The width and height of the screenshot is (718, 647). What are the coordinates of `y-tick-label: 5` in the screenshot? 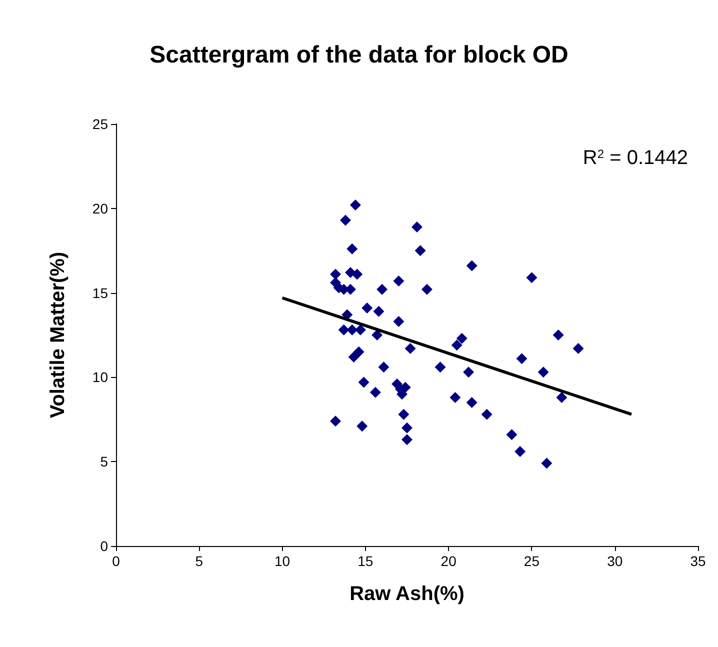 It's located at (104, 462).